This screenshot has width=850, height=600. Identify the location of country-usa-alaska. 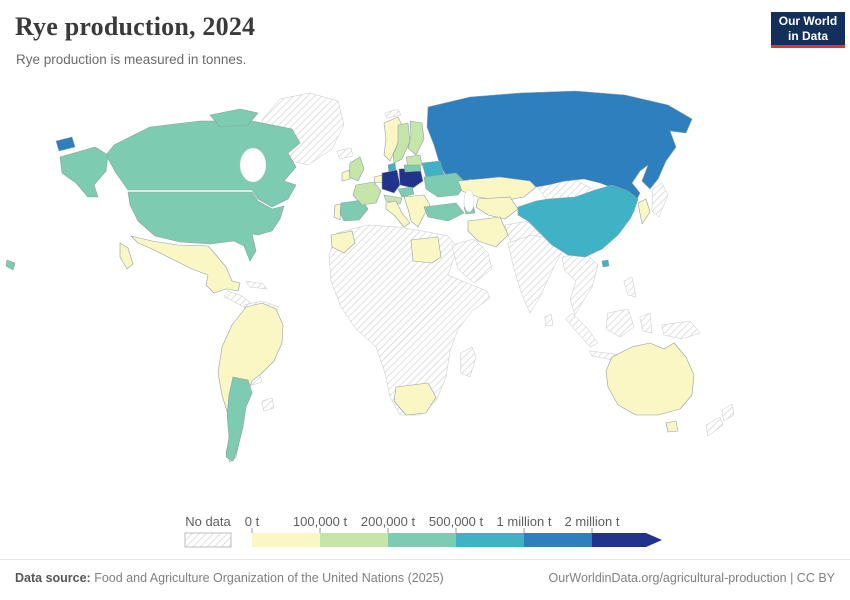
(84, 172).